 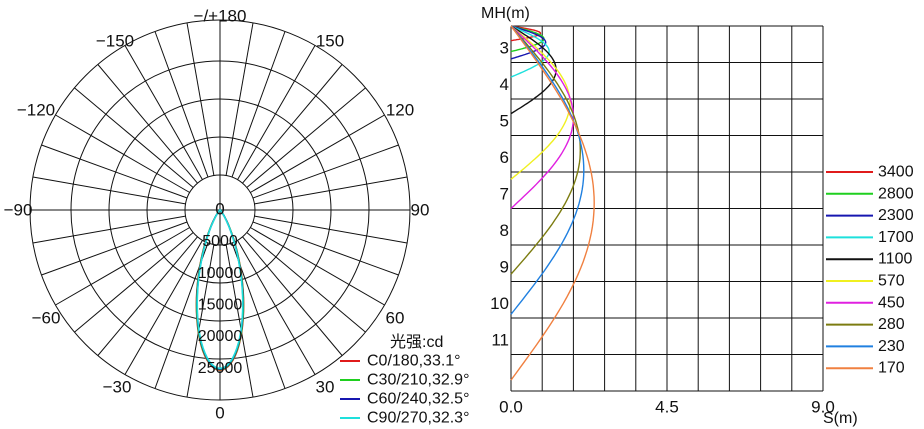 What do you see at coordinates (418, 399) in the screenshot?
I see `polar-legend-label-2: C60/240,32.5°` at bounding box center [418, 399].